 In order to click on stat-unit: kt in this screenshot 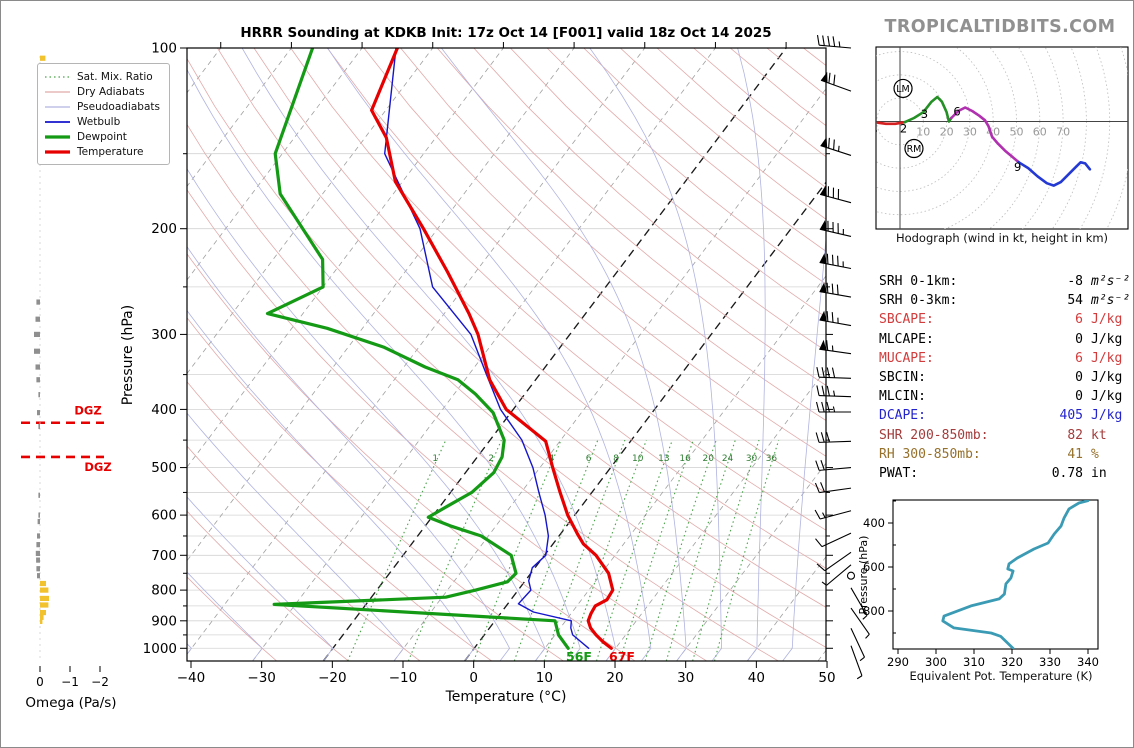, I will do `click(1099, 435)`.